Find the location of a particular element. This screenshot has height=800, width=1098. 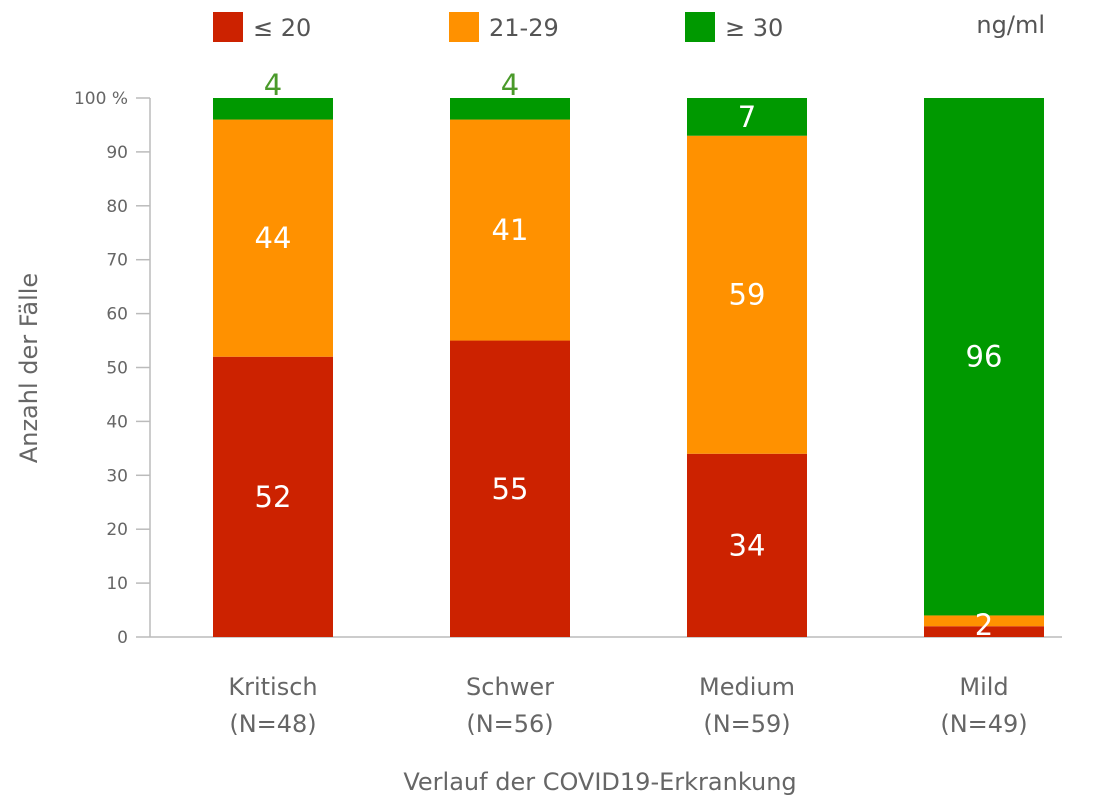

y-axis: 0 10 20 30 40 50 60 70 80 90 100 % is located at coordinates (112, 368).